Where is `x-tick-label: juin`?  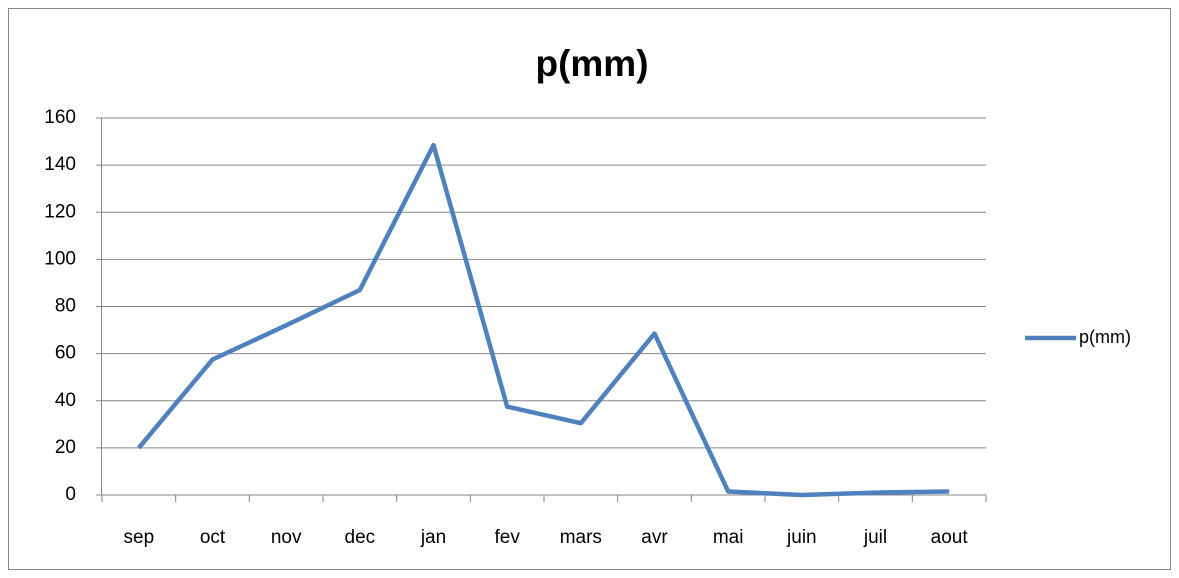 x-tick-label: juin is located at coordinates (801, 537).